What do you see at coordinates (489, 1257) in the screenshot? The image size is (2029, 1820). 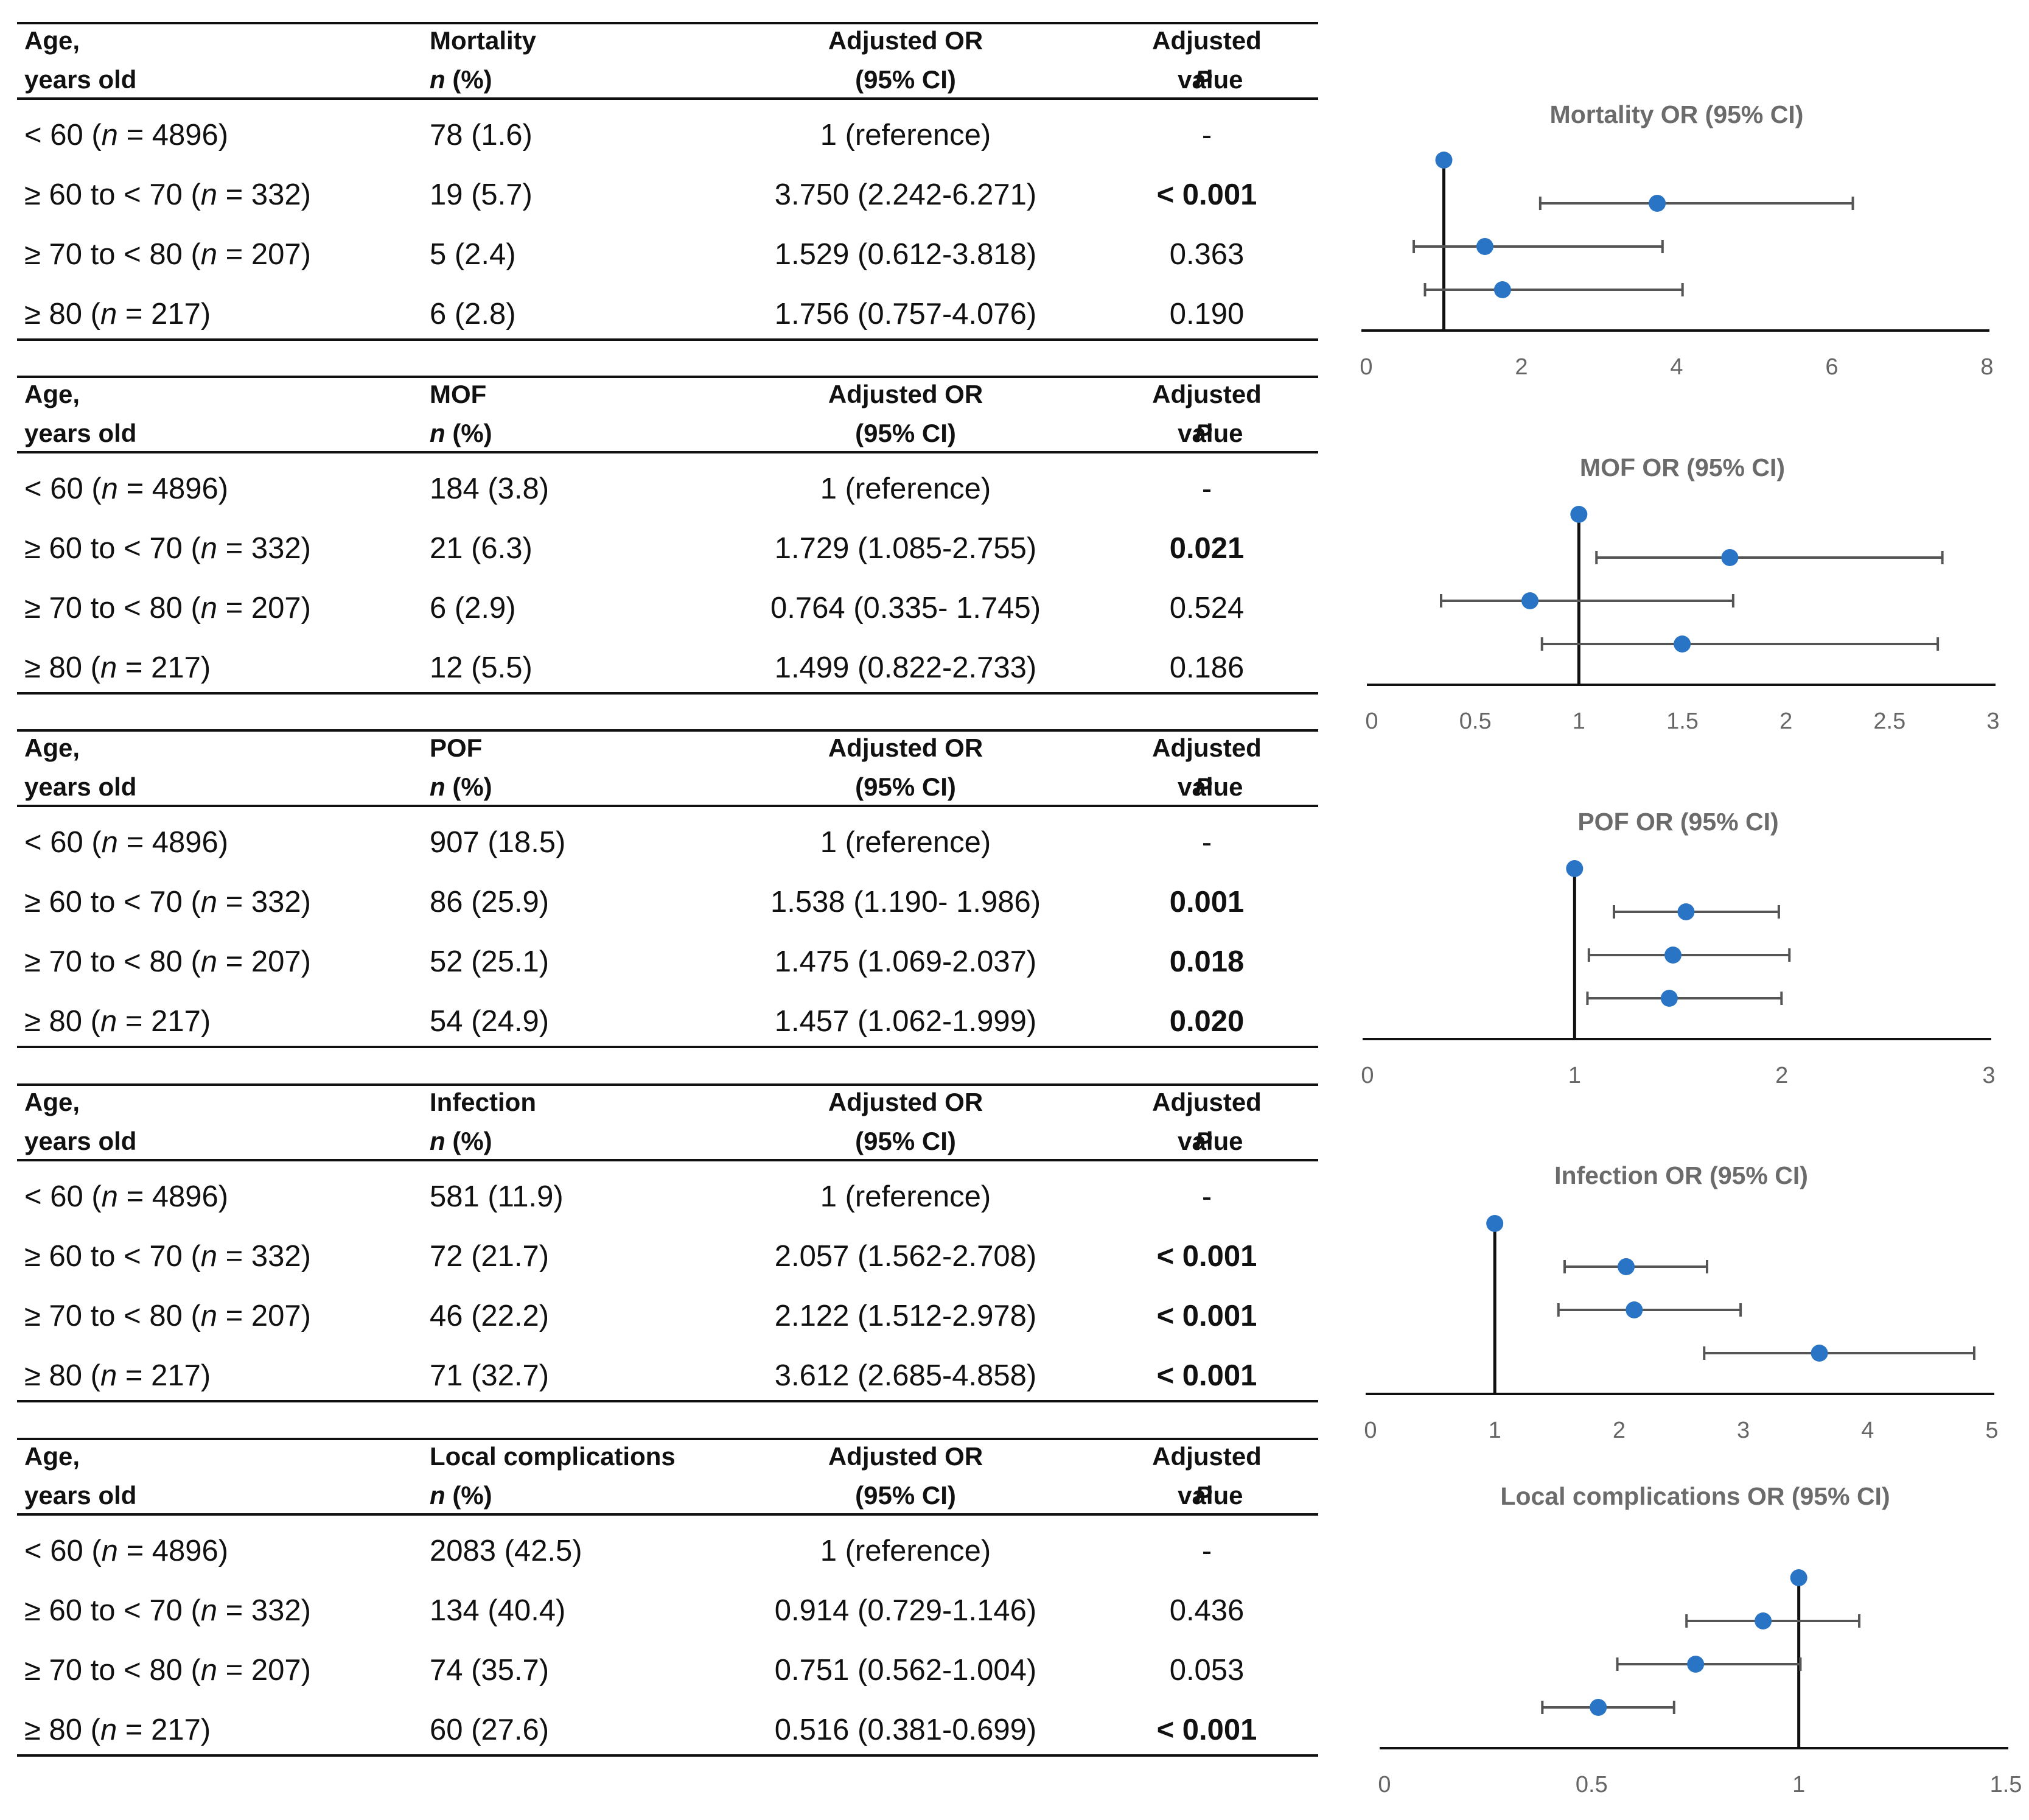 I see `event-count-cell: 72 (21.7)` at bounding box center [489, 1257].